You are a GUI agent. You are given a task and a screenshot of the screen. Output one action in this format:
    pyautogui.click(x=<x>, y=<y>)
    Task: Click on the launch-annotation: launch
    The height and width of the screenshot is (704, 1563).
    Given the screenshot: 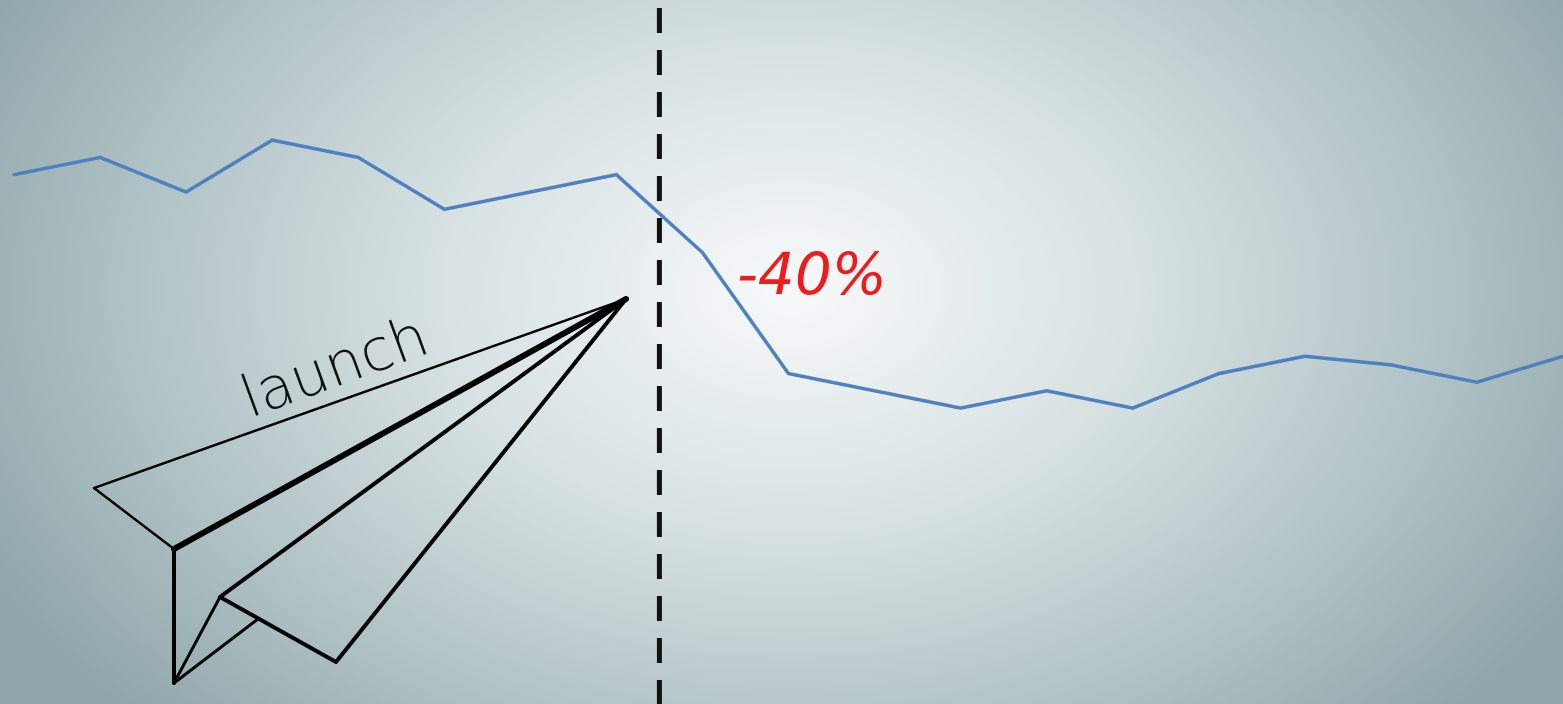 What is the action you would take?
    pyautogui.click(x=334, y=366)
    